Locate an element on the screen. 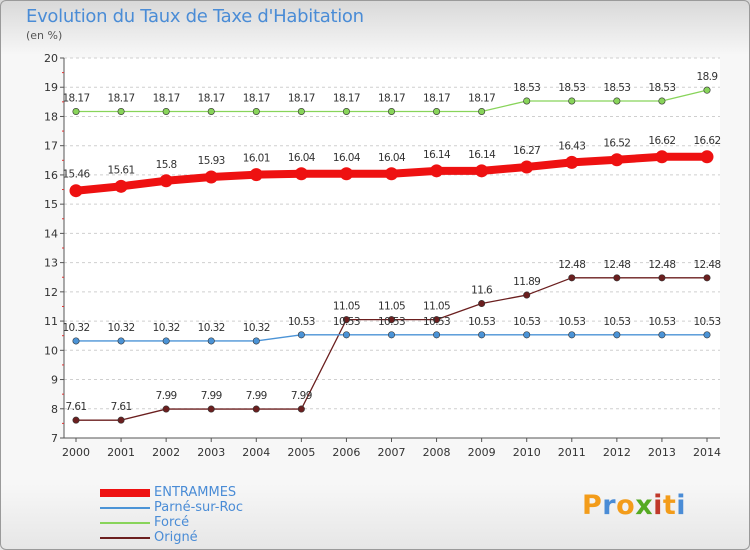 This screenshot has width=750, height=550. x-tick-label: 2014 is located at coordinates (707, 452).